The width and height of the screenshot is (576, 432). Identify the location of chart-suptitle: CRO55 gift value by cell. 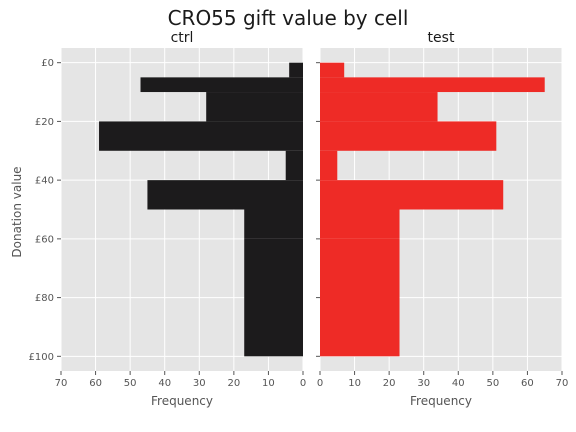
(288, 18).